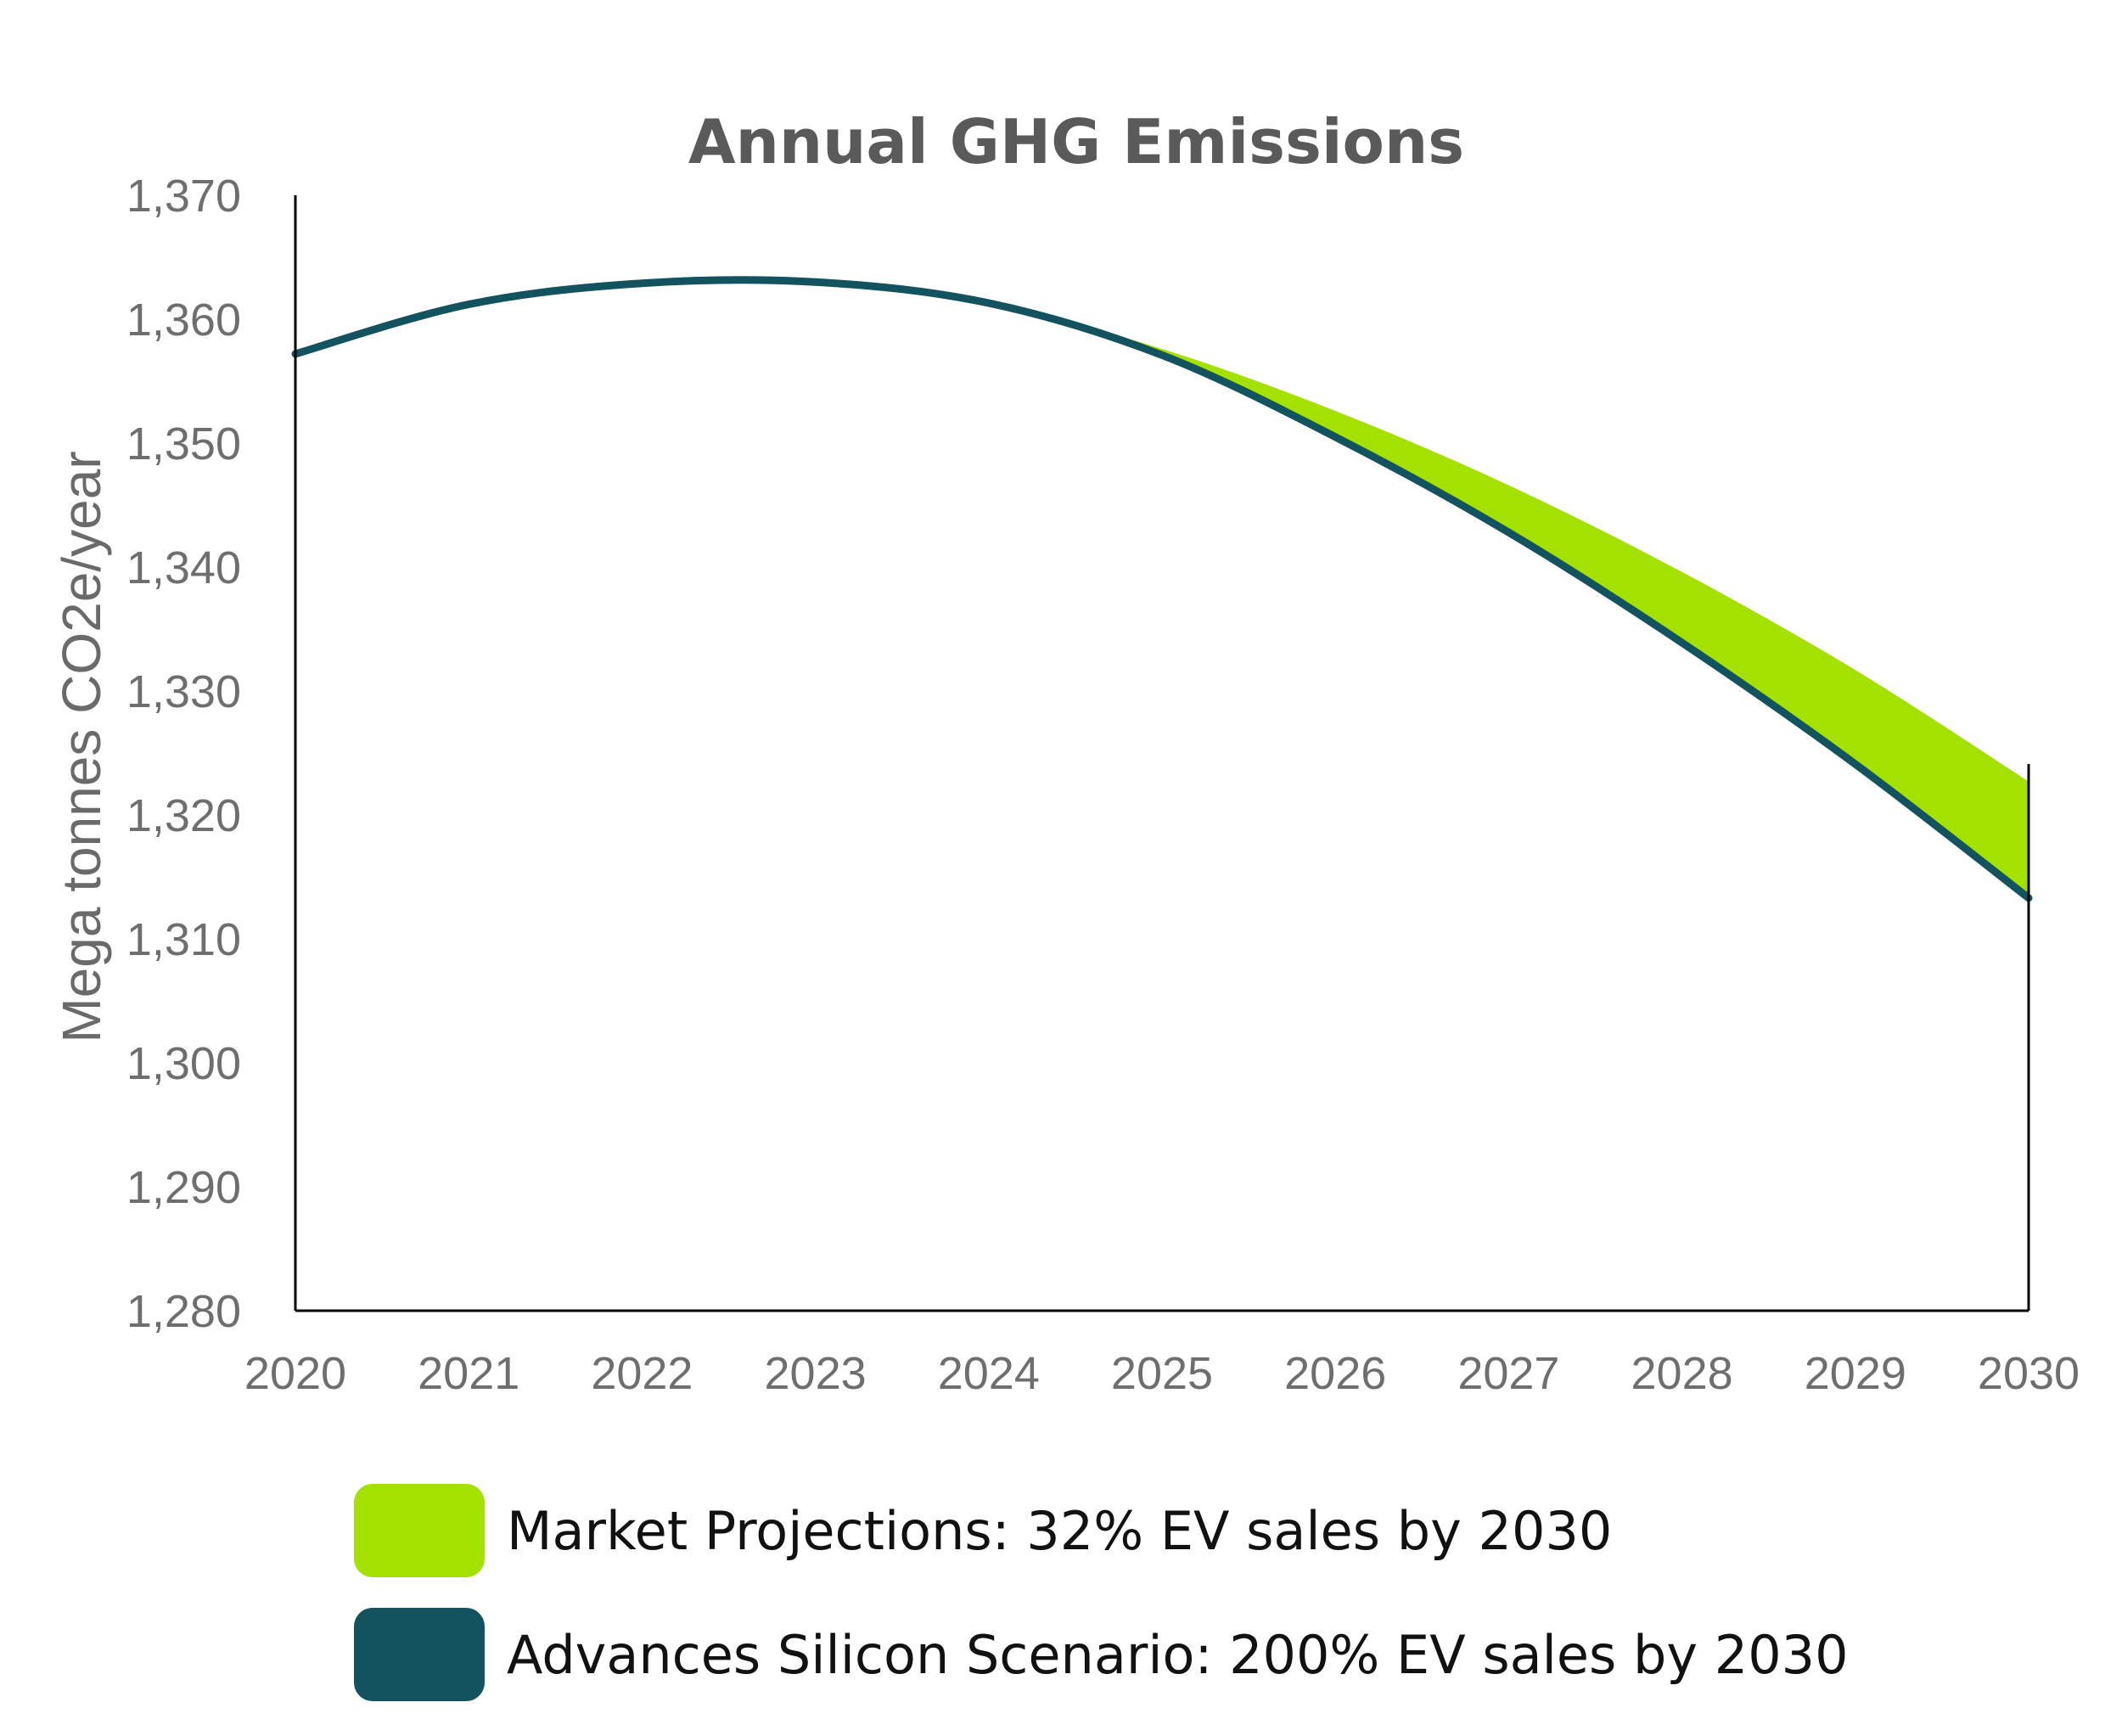 This screenshot has height=1736, width=2122. I want to click on x-tick-label: 2029, so click(1855, 1374).